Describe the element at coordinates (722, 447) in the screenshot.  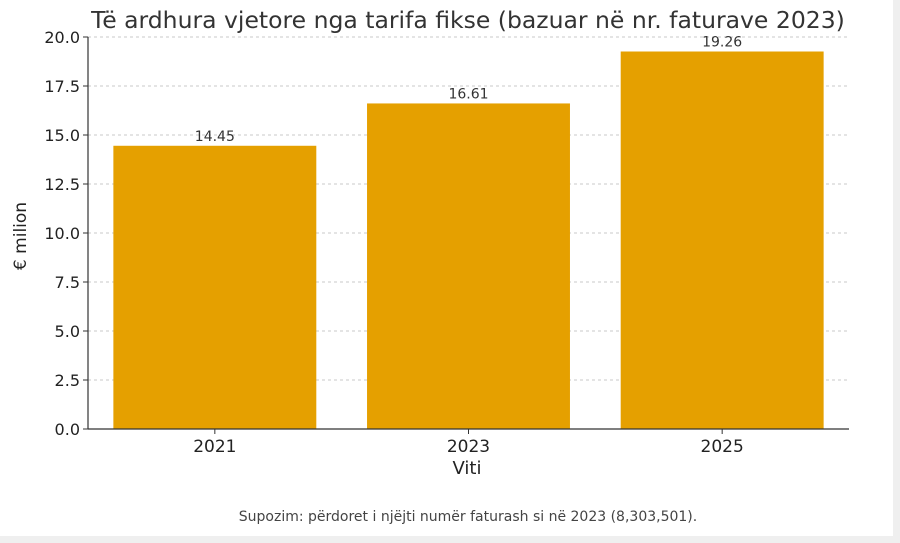
I see `x-tick-label: 2025` at that location.